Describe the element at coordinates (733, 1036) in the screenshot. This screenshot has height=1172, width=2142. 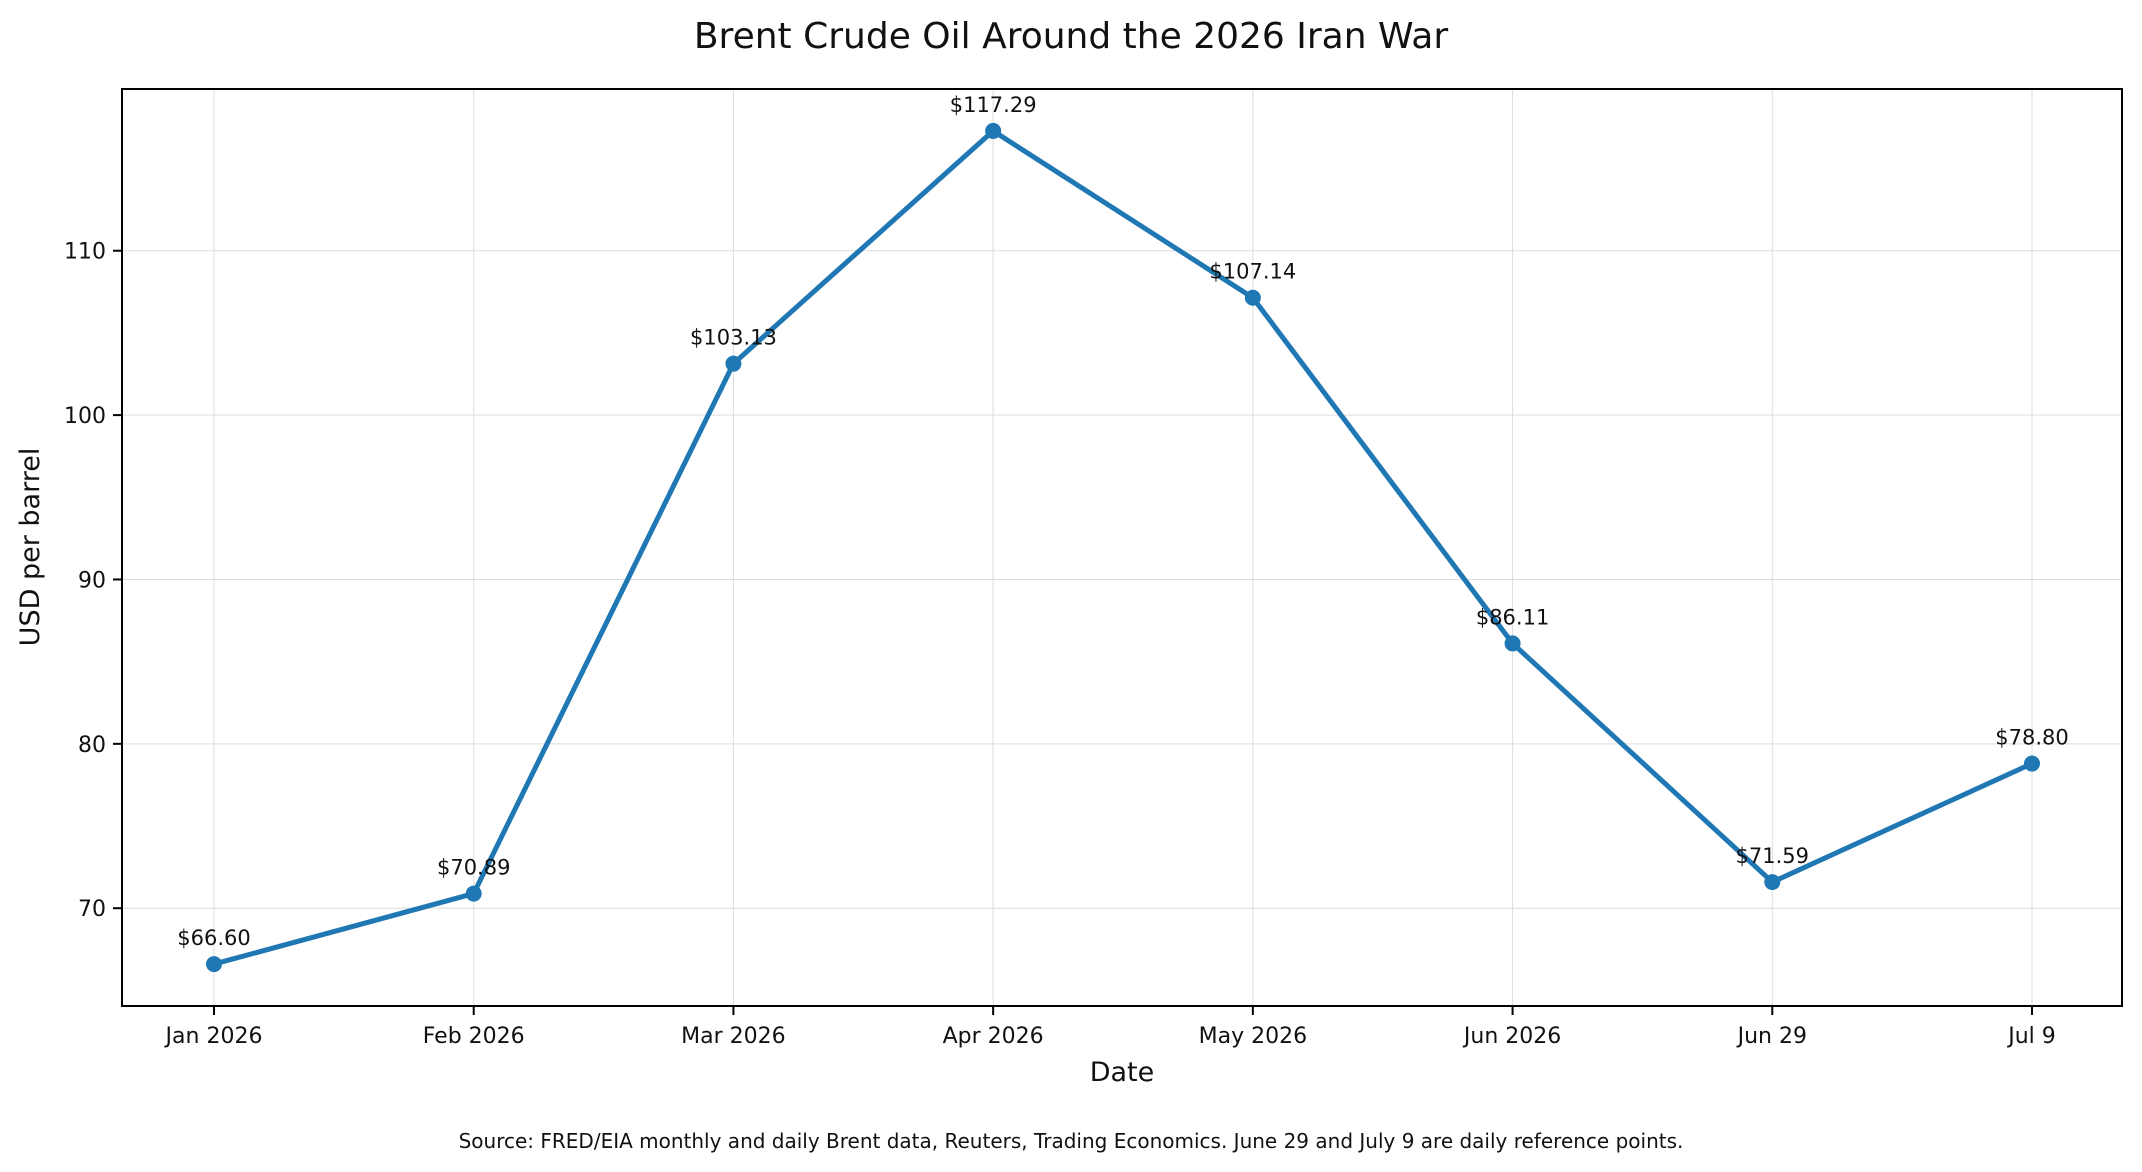
I see `x-tick-label: Mar 2026` at that location.